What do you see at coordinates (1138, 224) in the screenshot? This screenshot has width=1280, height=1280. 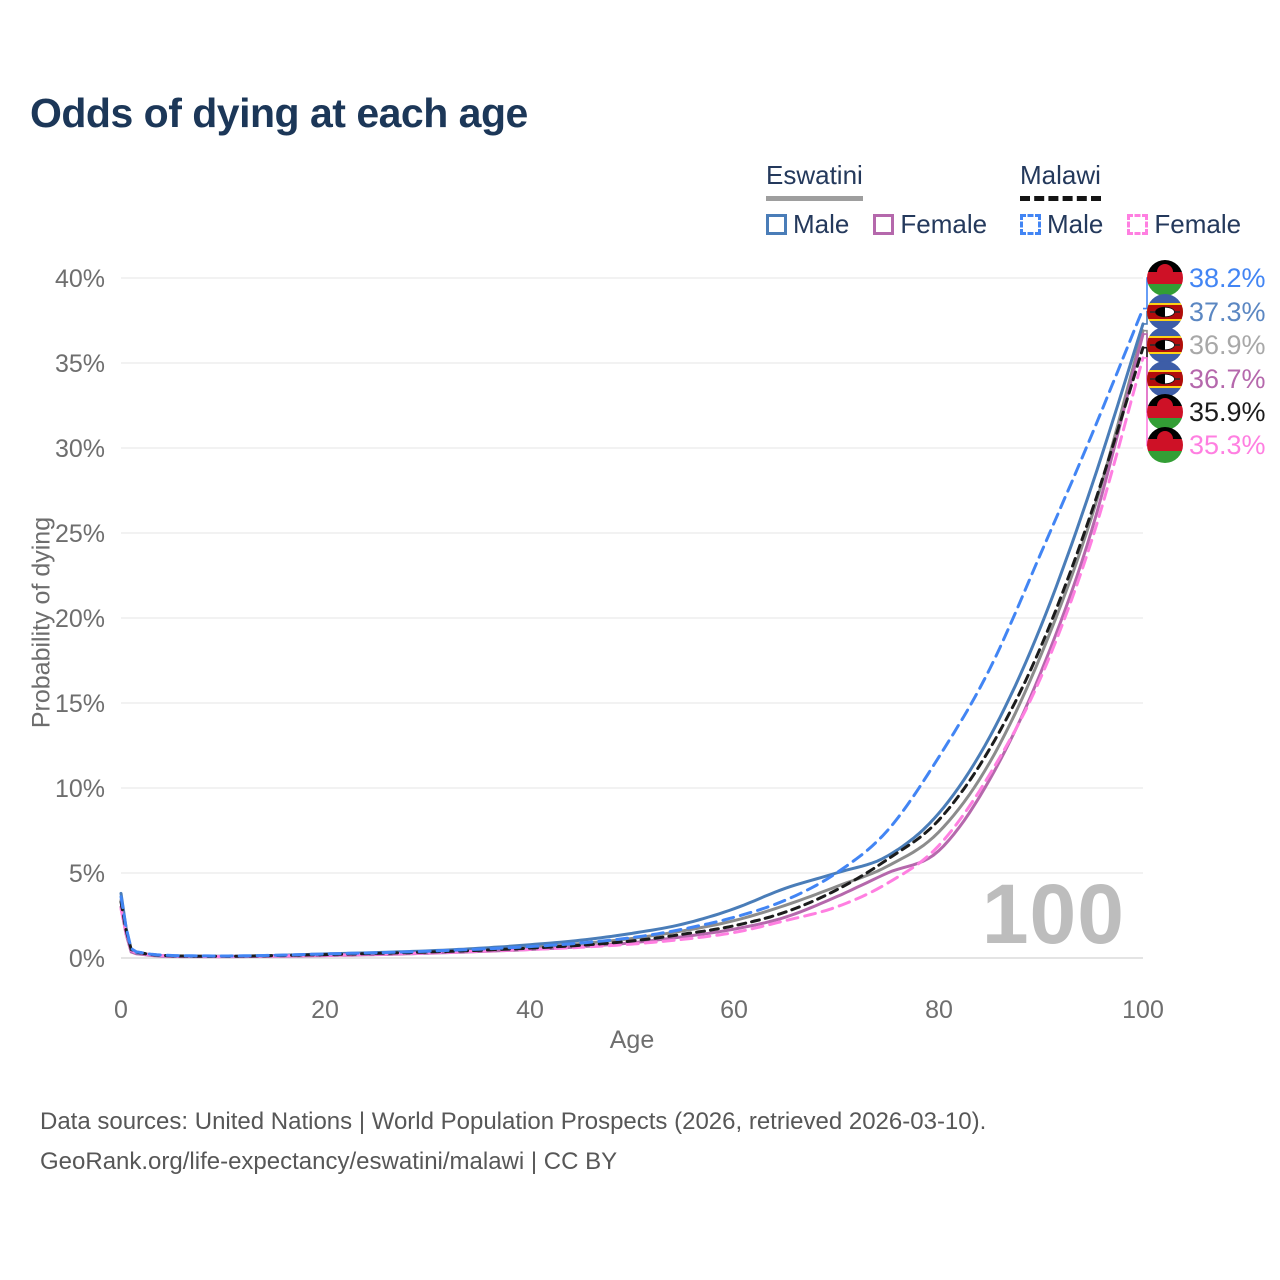 I see `legend-swatch-malawi-female` at bounding box center [1138, 224].